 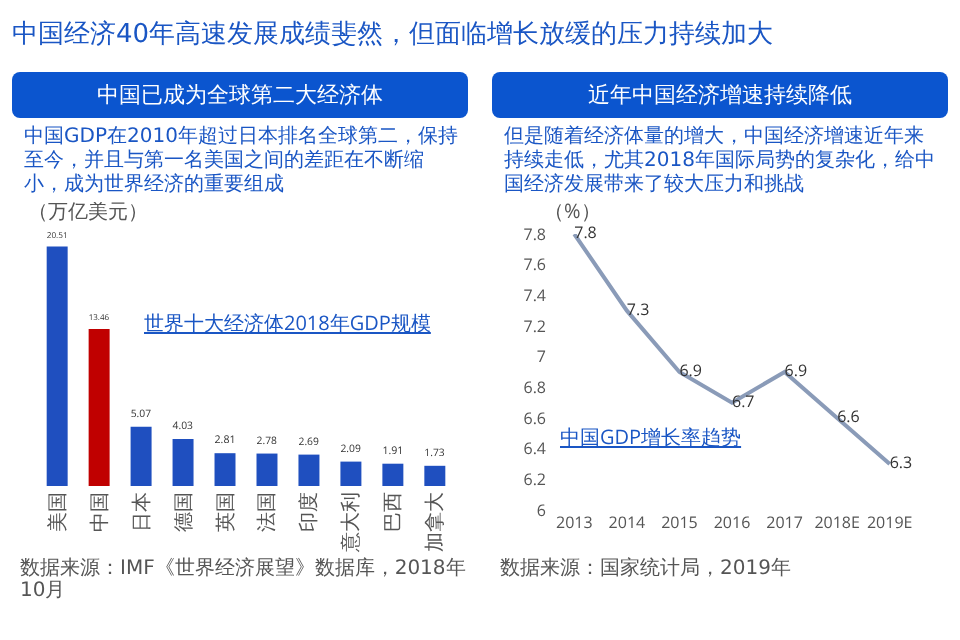 I want to click on data-label: 6.6, so click(x=849, y=417).